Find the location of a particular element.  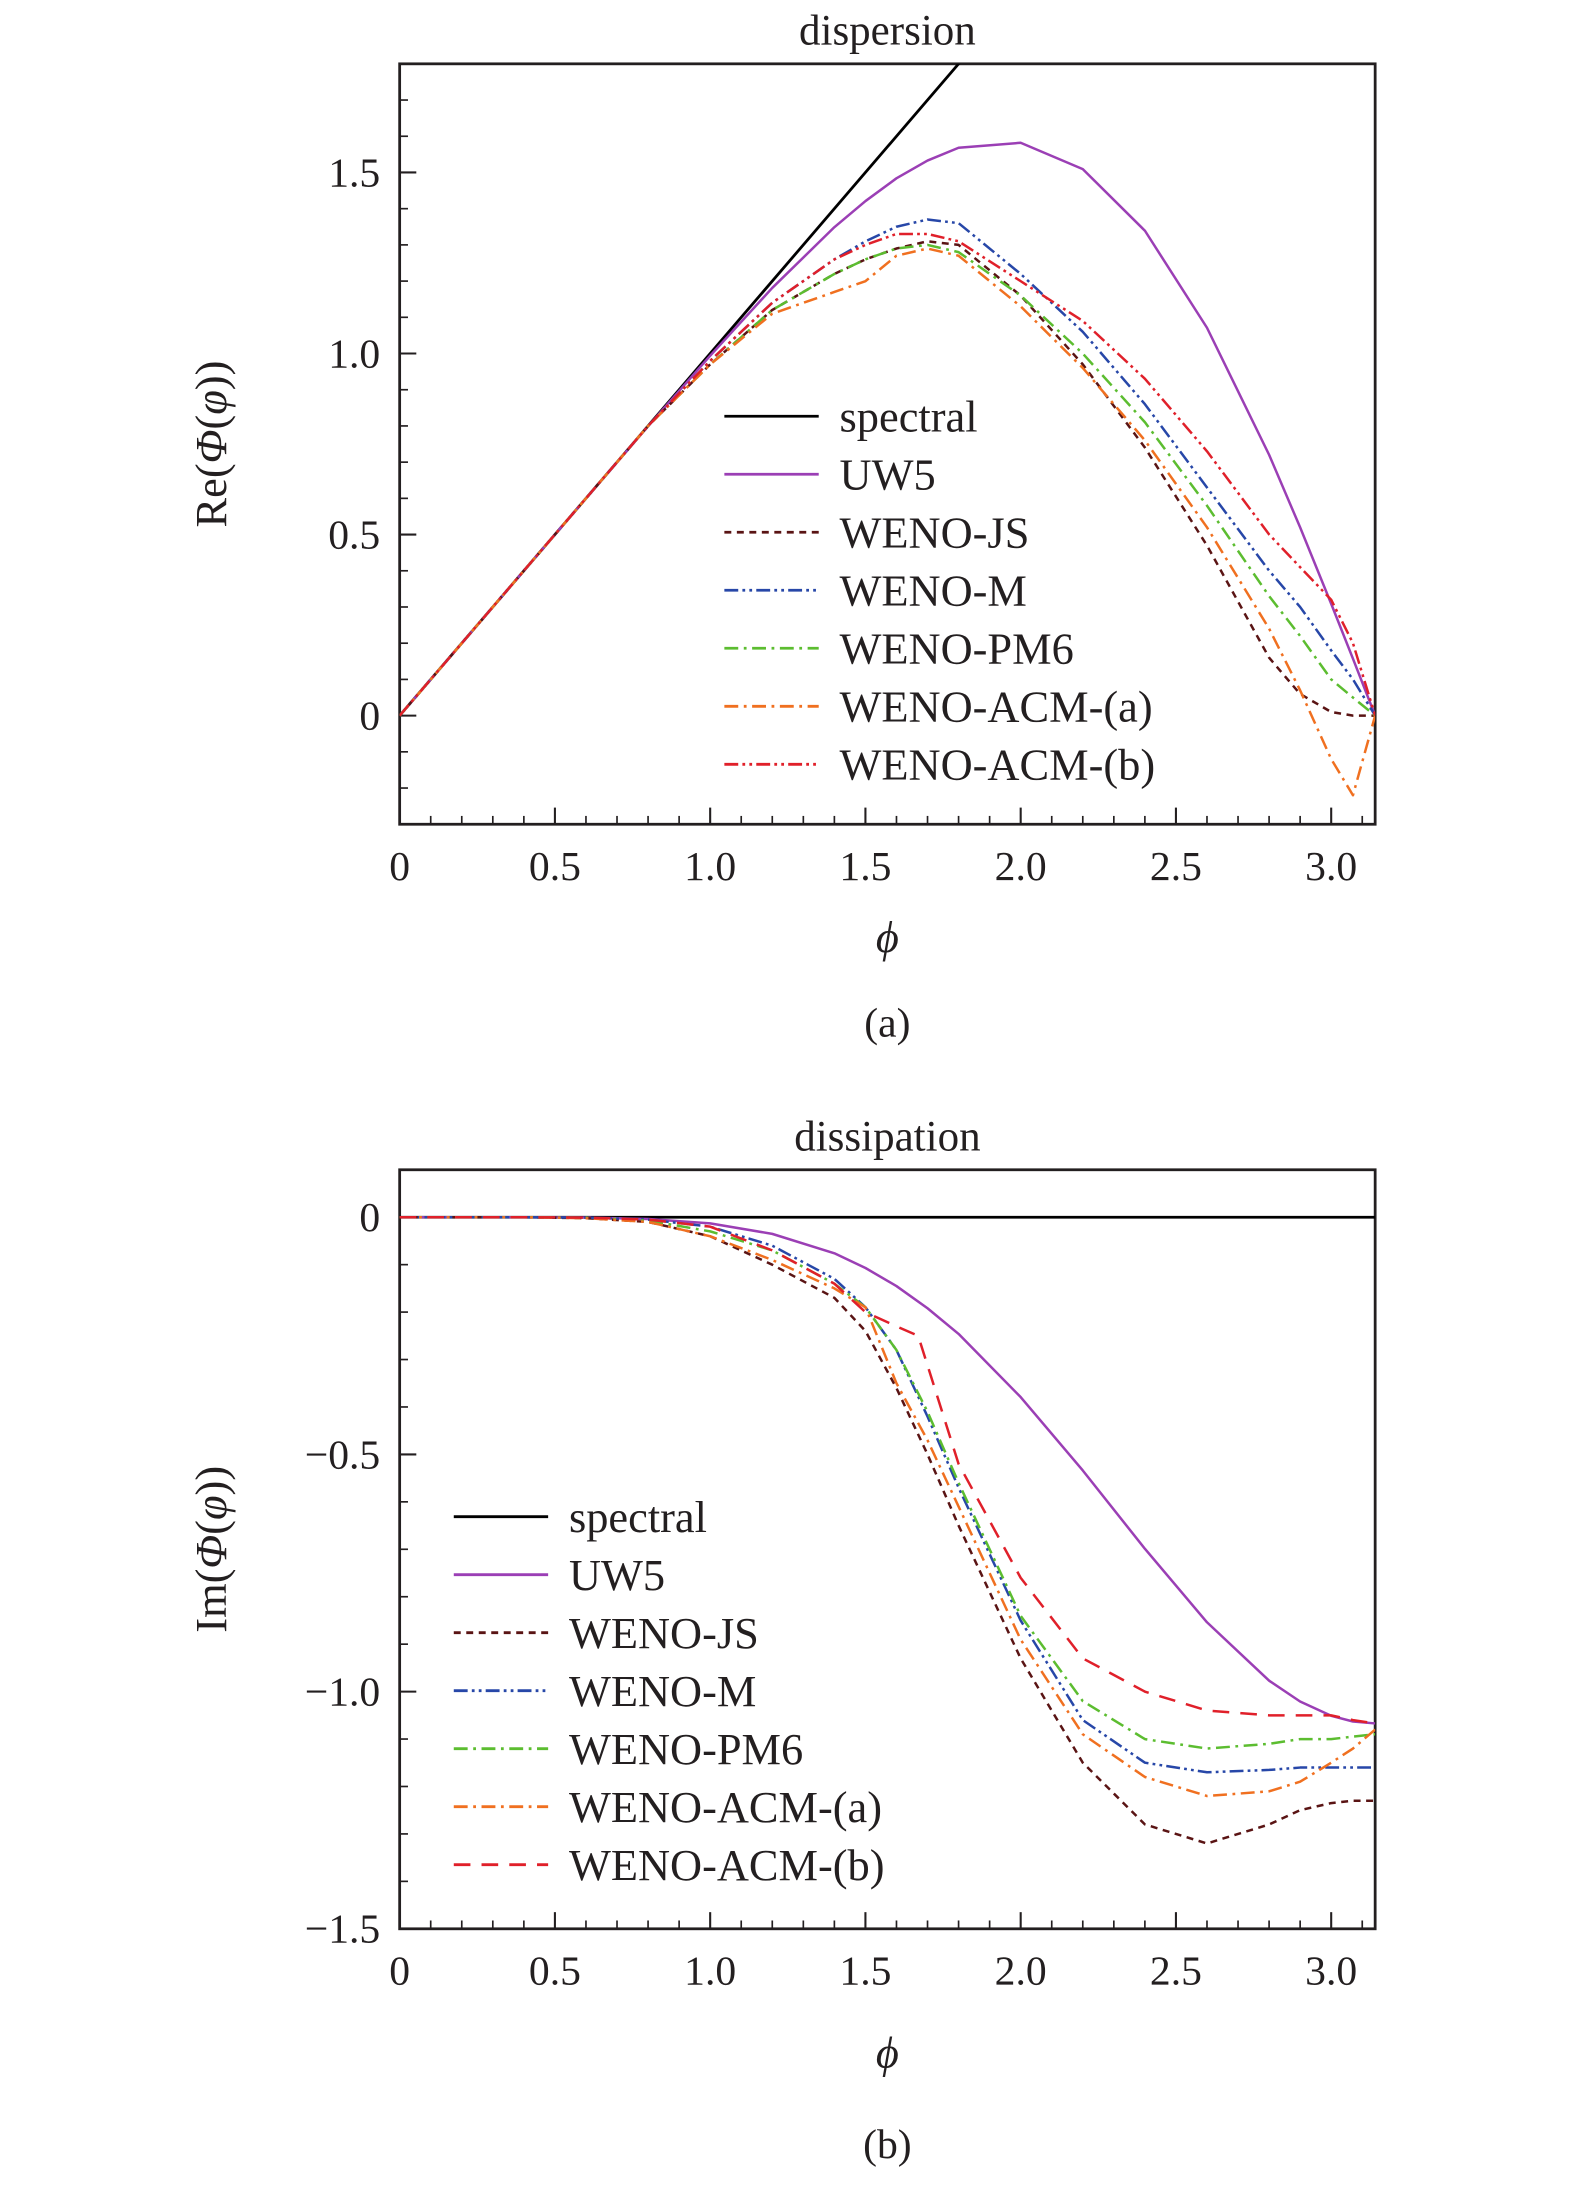

chart-title: dispersion is located at coordinates (887, 30).